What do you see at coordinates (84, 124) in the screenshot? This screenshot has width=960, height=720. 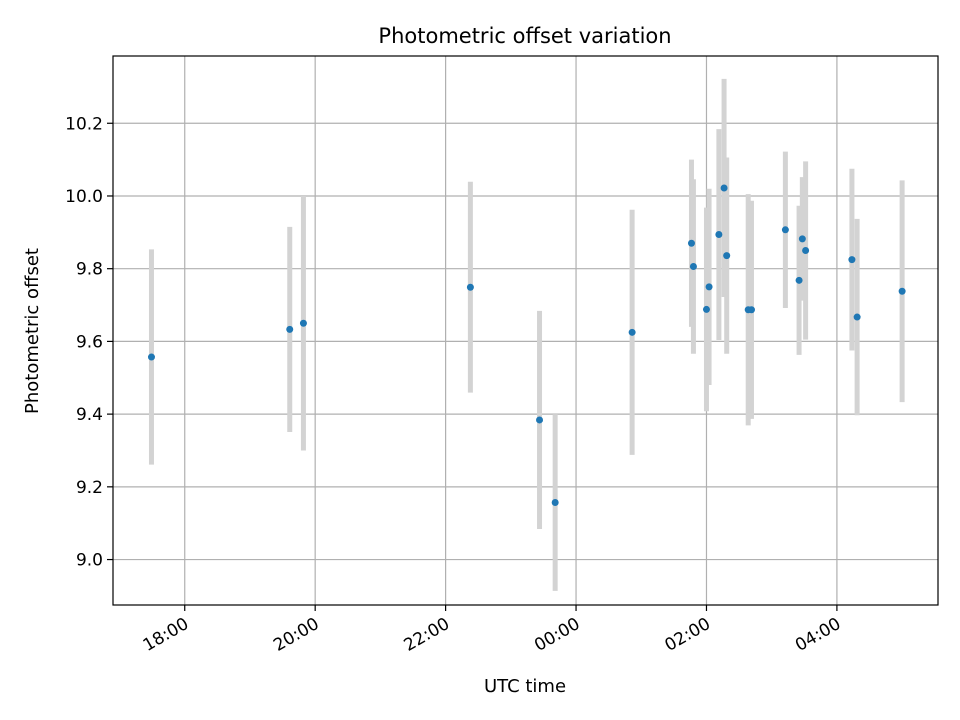 I see `y-tick-label: 10.2` at bounding box center [84, 124].